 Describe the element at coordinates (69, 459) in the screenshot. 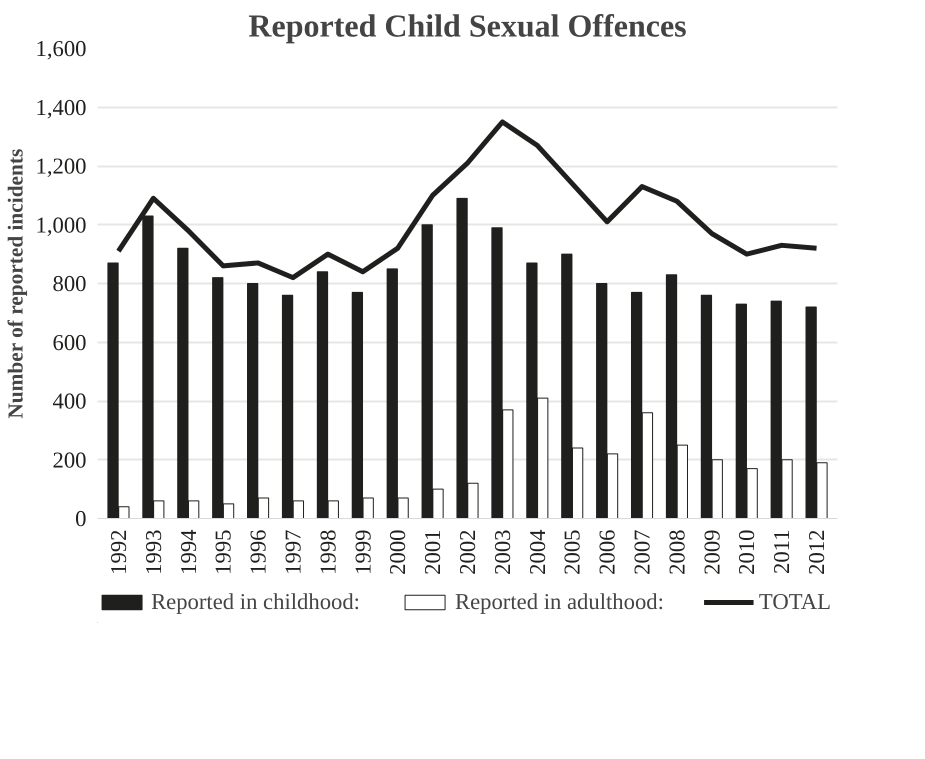

I see `y-tick-label: 200` at that location.